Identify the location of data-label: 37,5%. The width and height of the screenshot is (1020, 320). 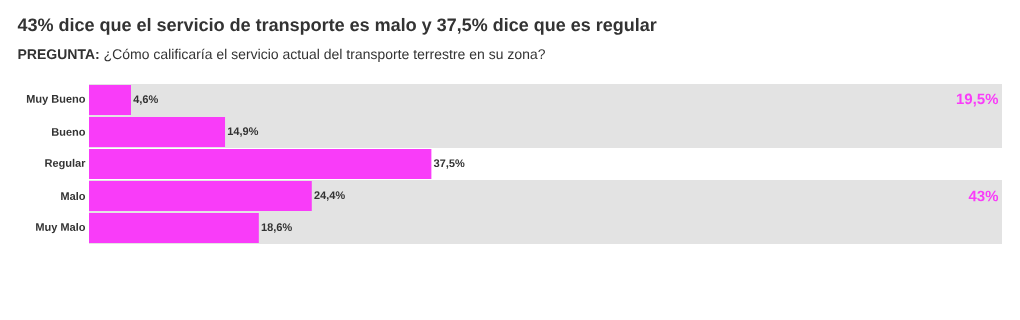
(449, 164).